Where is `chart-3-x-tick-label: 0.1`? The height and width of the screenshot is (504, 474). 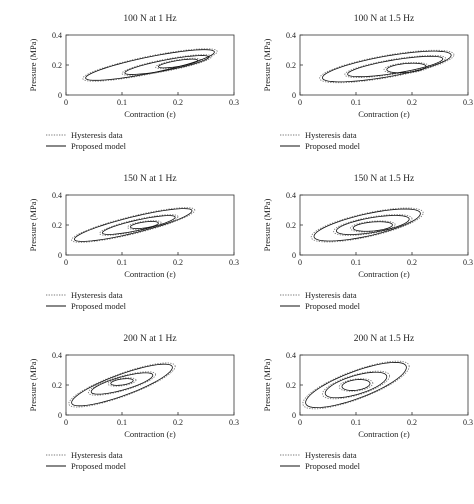
chart-3-x-tick-label: 0.1 is located at coordinates (122, 262).